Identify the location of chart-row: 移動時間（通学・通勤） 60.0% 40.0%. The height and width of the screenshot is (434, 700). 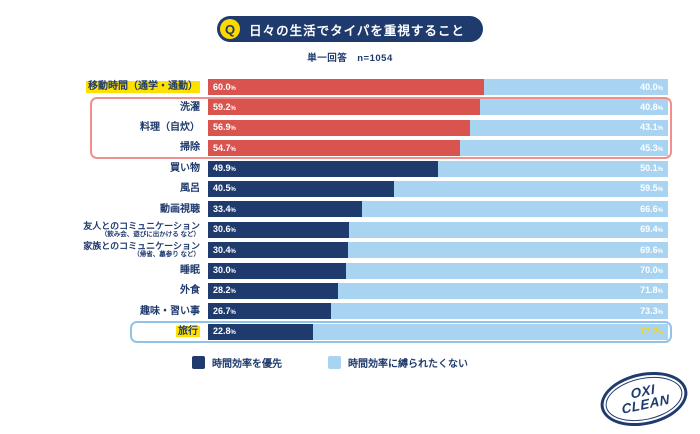
(343, 87).